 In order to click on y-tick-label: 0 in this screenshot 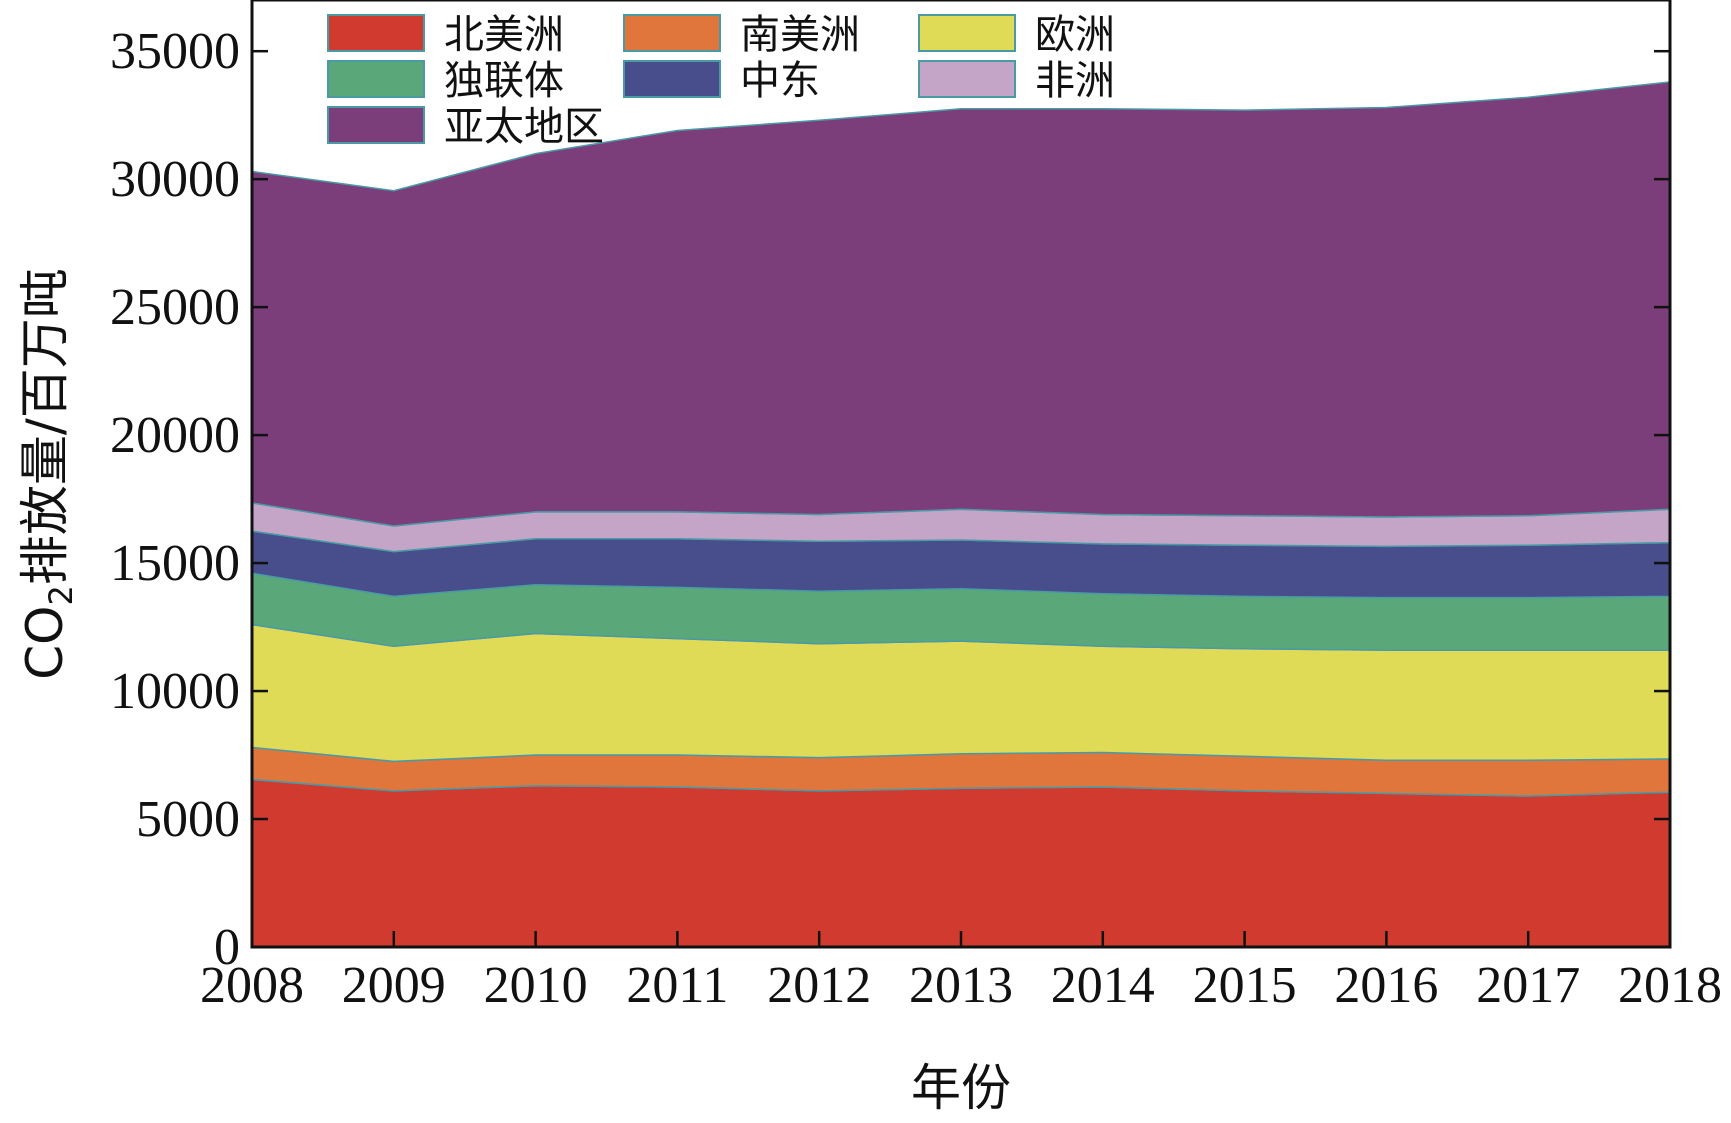, I will do `click(227, 947)`.